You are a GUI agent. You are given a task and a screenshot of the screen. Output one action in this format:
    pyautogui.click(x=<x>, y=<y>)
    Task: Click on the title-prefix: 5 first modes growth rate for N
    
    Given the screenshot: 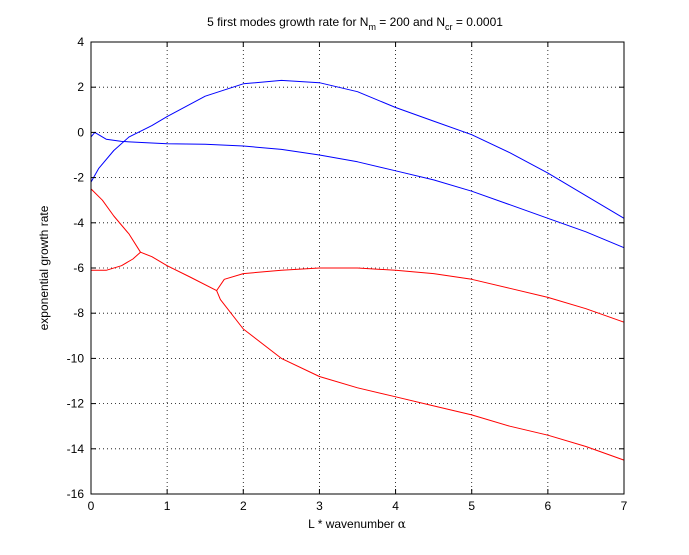 What is the action you would take?
    pyautogui.click(x=287, y=22)
    